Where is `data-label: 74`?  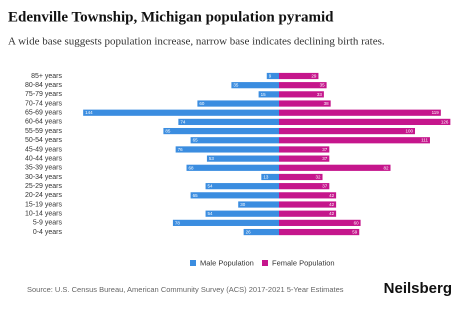 data-label: 74 is located at coordinates (183, 121).